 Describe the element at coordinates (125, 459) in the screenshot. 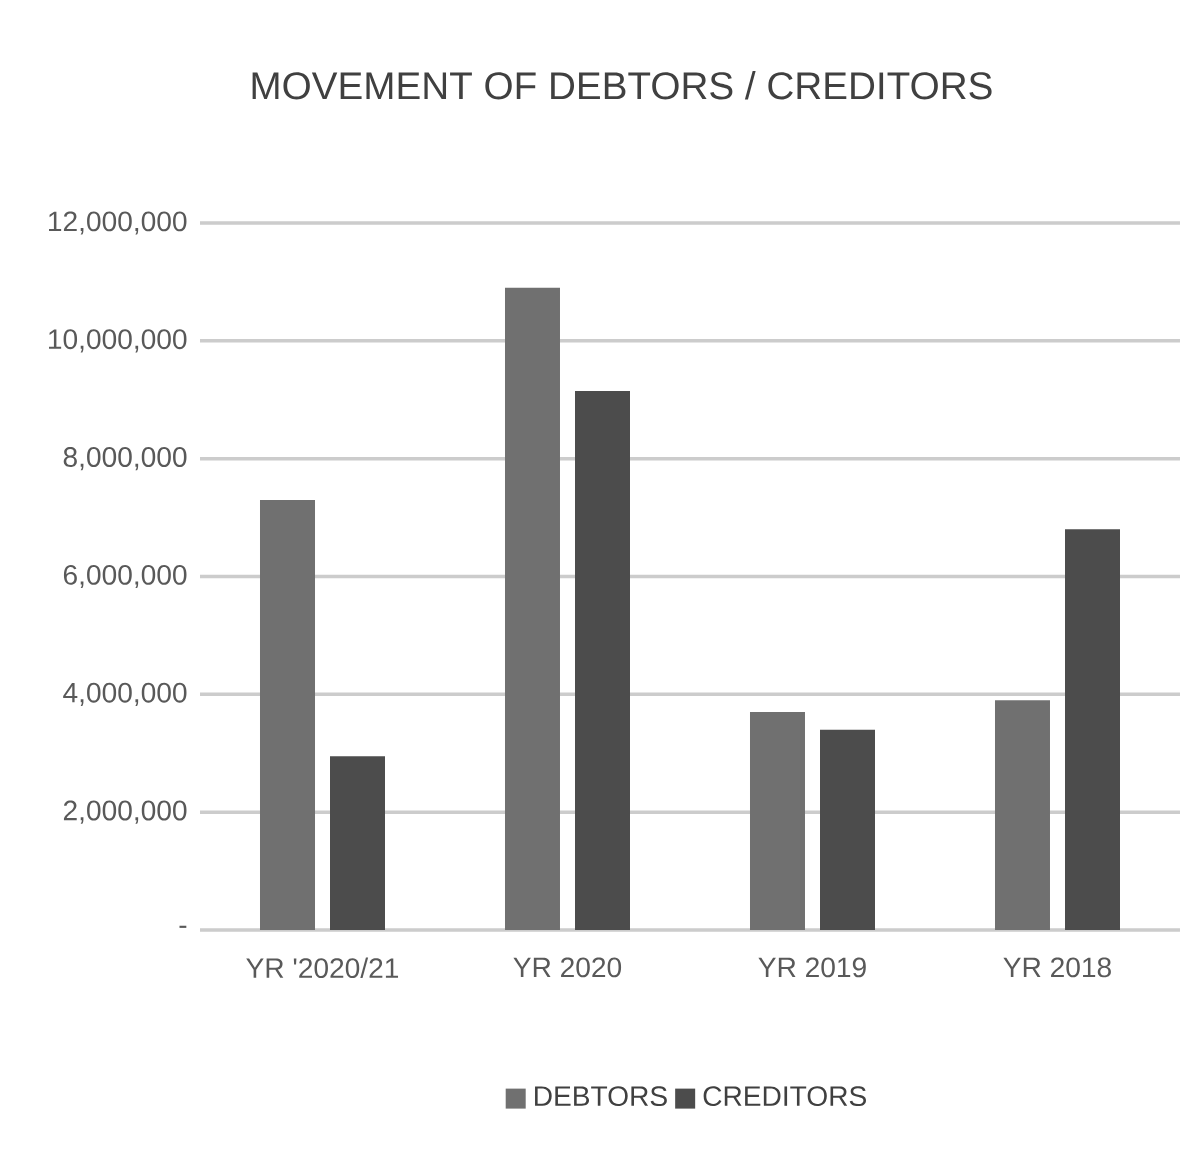

I see `y-tick-label: 8,000,000` at that location.